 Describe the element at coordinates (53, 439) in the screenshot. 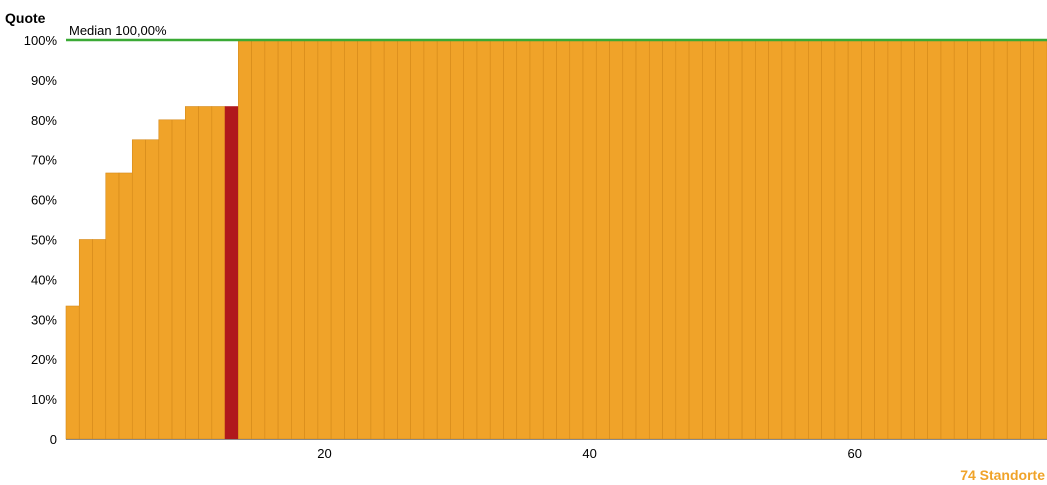

I see `y-tick-label: 0` at that location.